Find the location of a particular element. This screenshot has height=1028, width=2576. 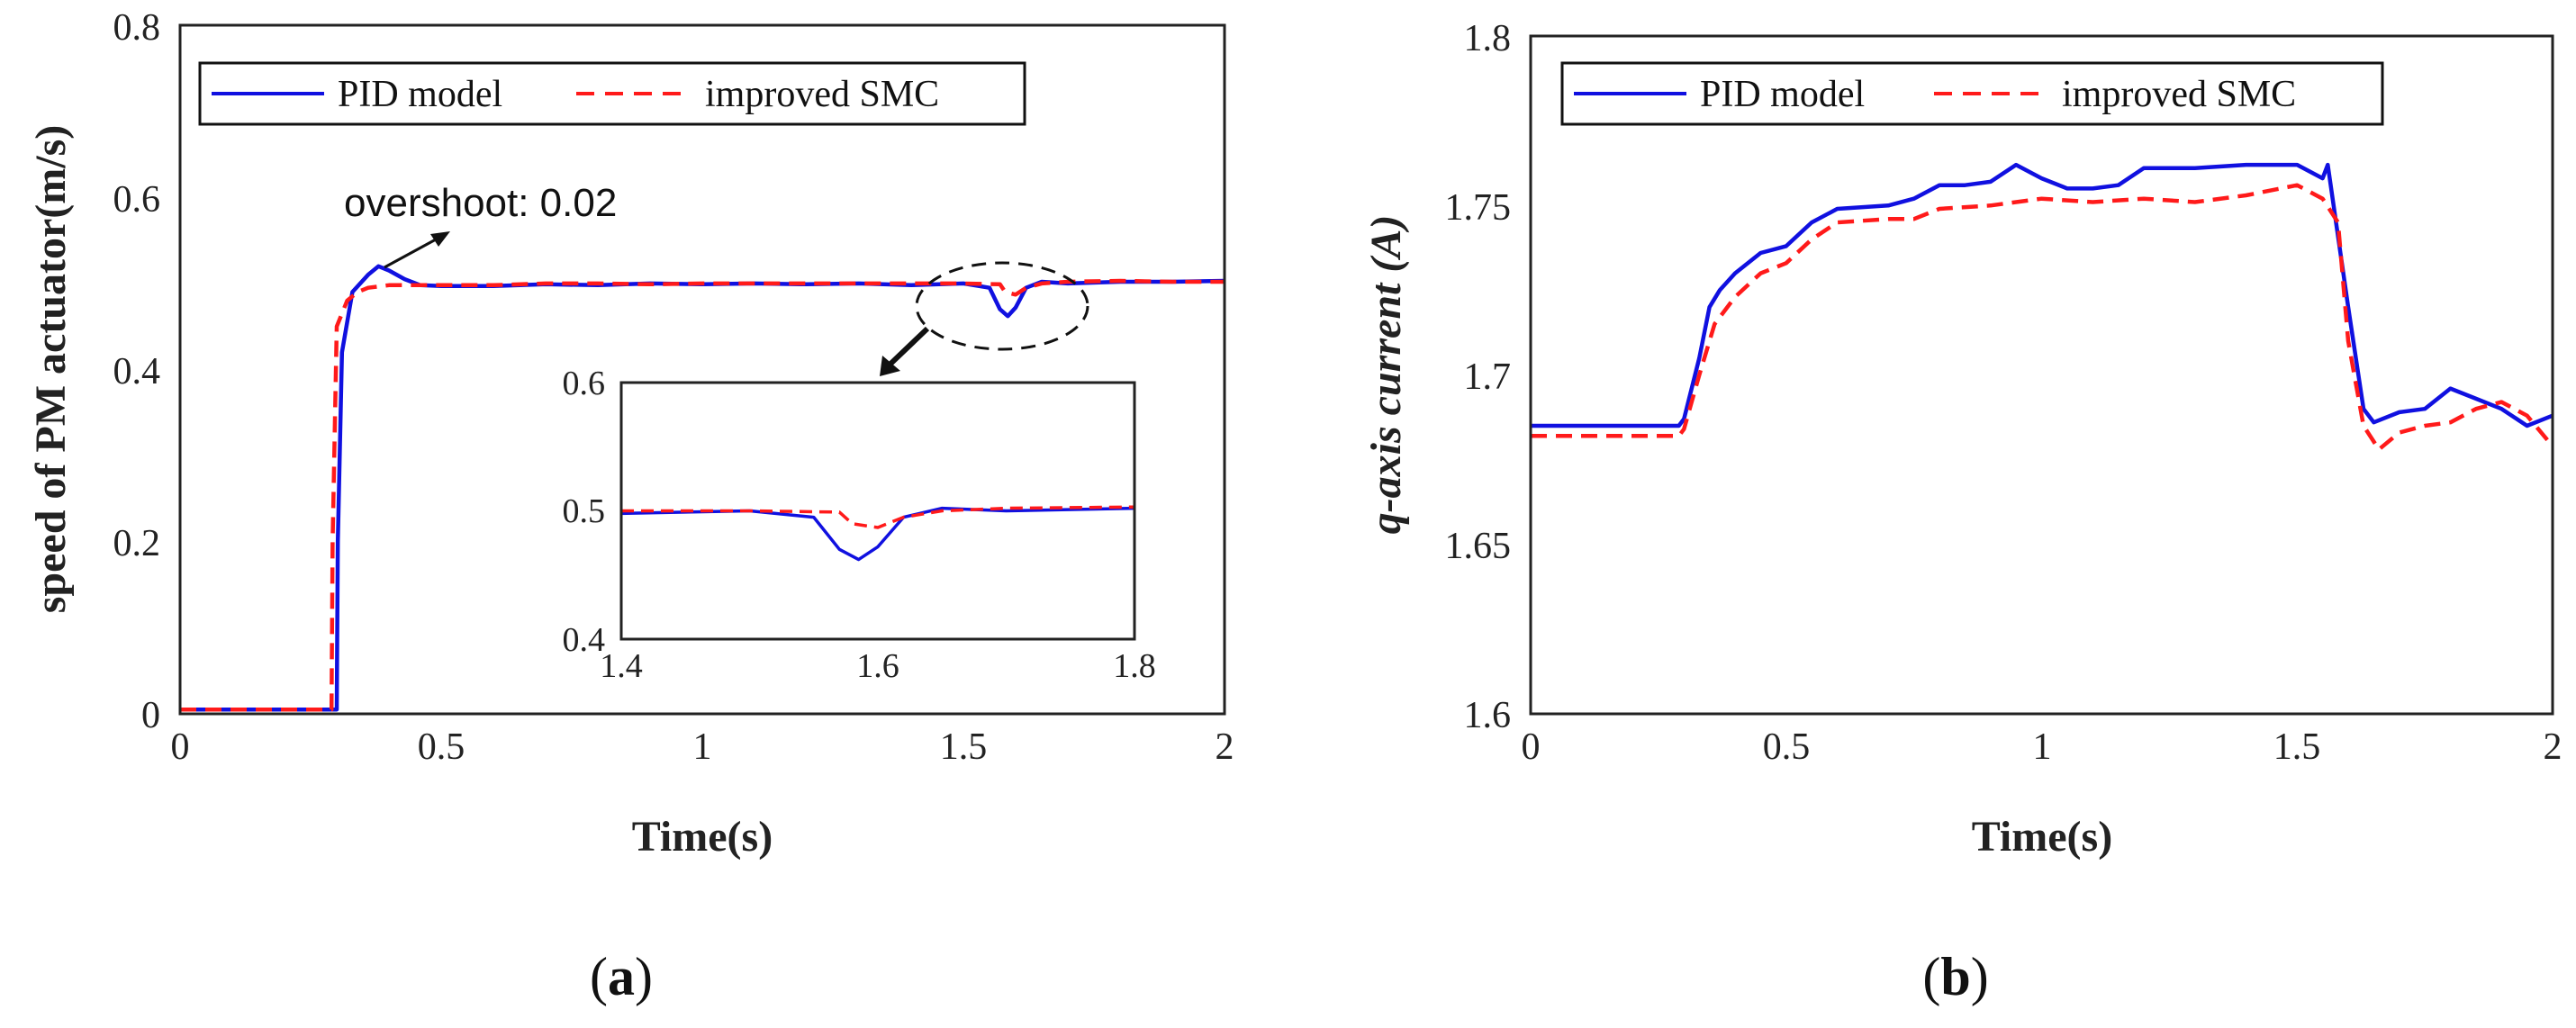

chart-b-ylabel: q-axis current (A) is located at coordinates (1386, 375).